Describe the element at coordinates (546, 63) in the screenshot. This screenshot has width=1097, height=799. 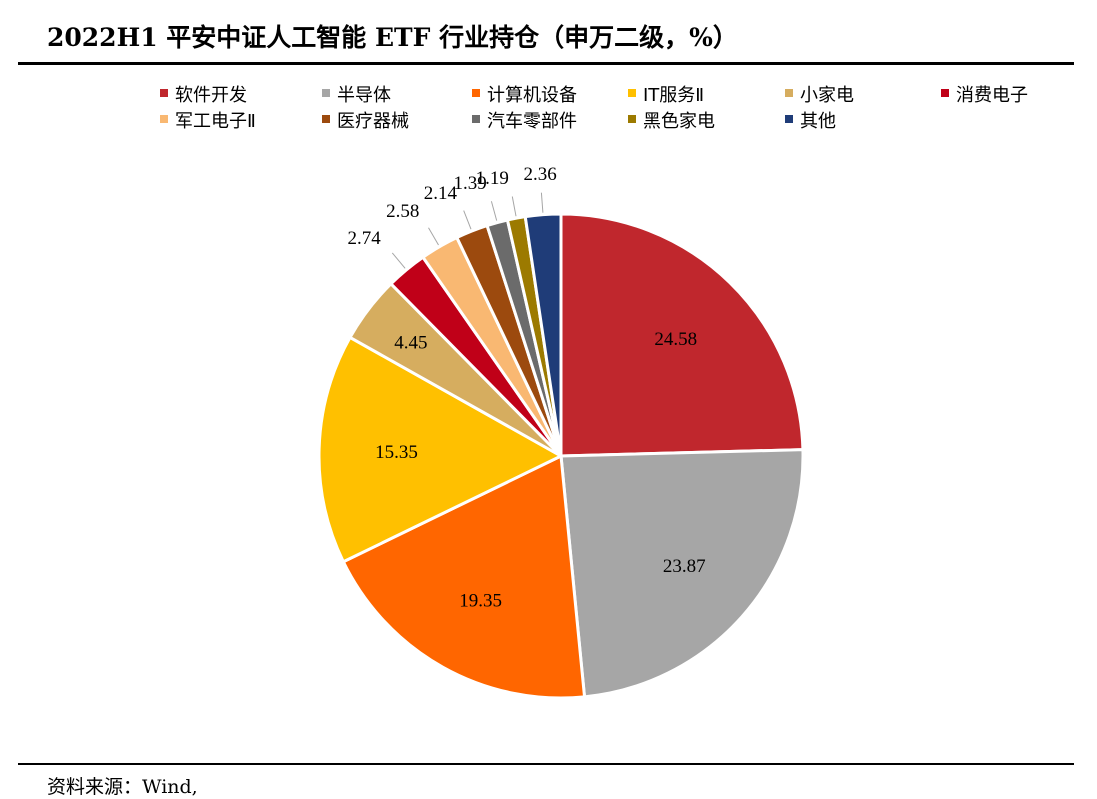
I see `title-rule` at that location.